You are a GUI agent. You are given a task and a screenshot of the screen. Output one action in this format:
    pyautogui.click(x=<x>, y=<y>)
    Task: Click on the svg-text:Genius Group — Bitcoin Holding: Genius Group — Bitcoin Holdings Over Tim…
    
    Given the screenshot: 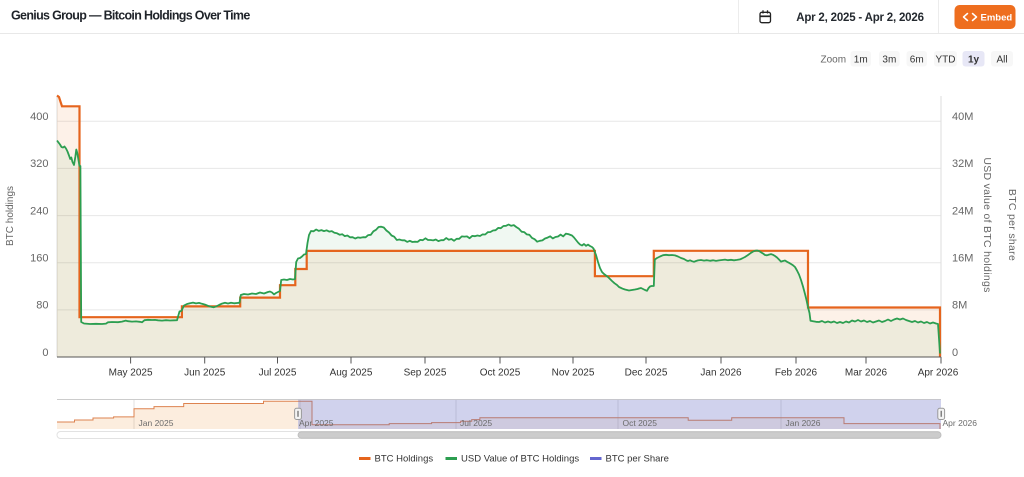 What is the action you would take?
    pyautogui.click(x=130, y=16)
    